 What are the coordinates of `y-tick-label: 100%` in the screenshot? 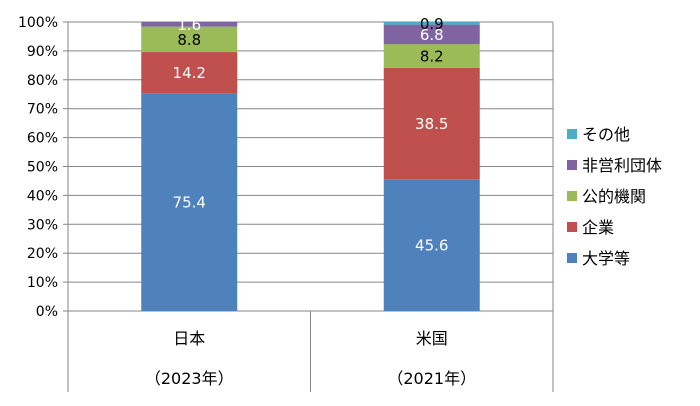 It's located at (38, 23).